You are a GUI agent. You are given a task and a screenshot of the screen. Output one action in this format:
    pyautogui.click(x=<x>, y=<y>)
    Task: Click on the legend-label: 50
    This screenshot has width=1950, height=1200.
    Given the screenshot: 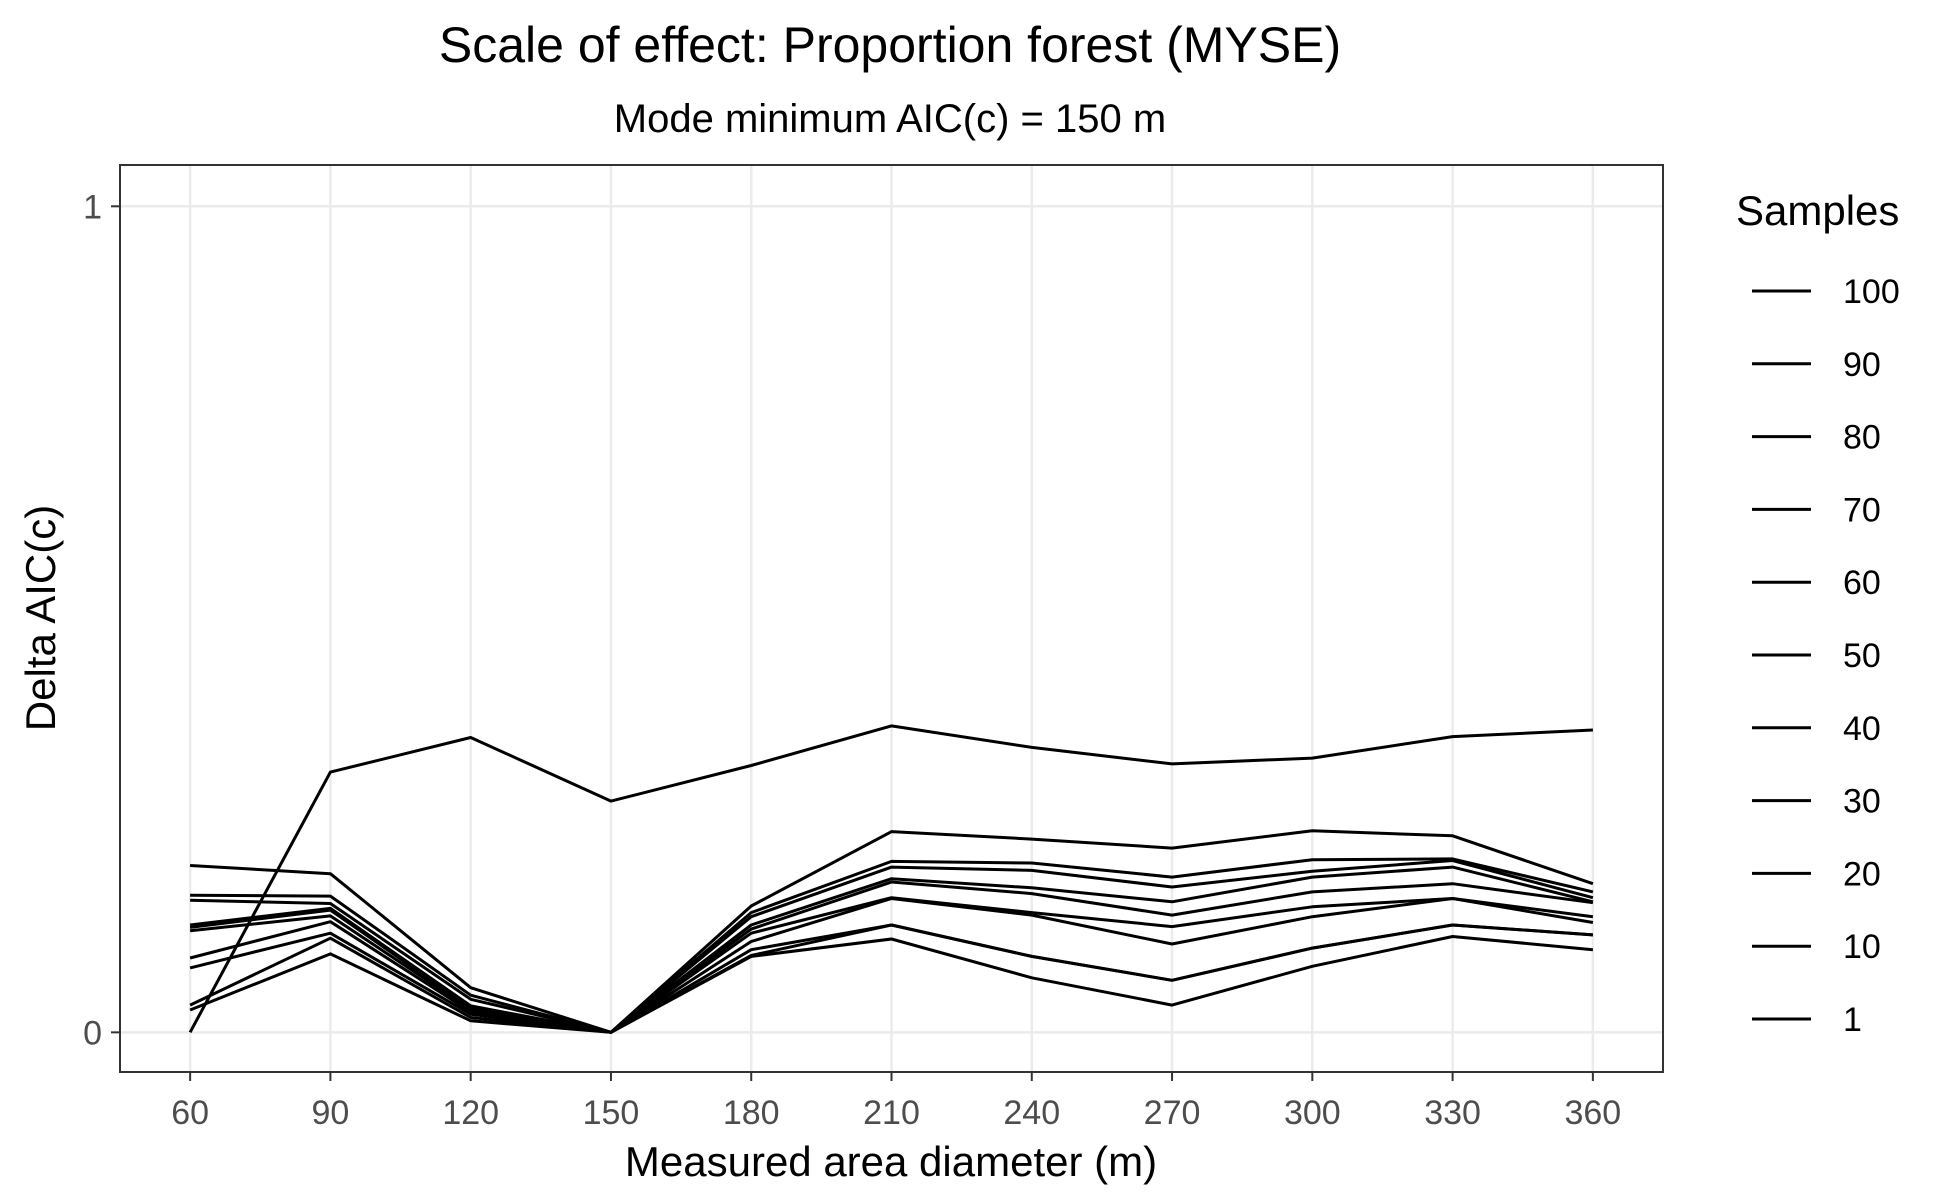 What is the action you would take?
    pyautogui.click(x=1862, y=656)
    